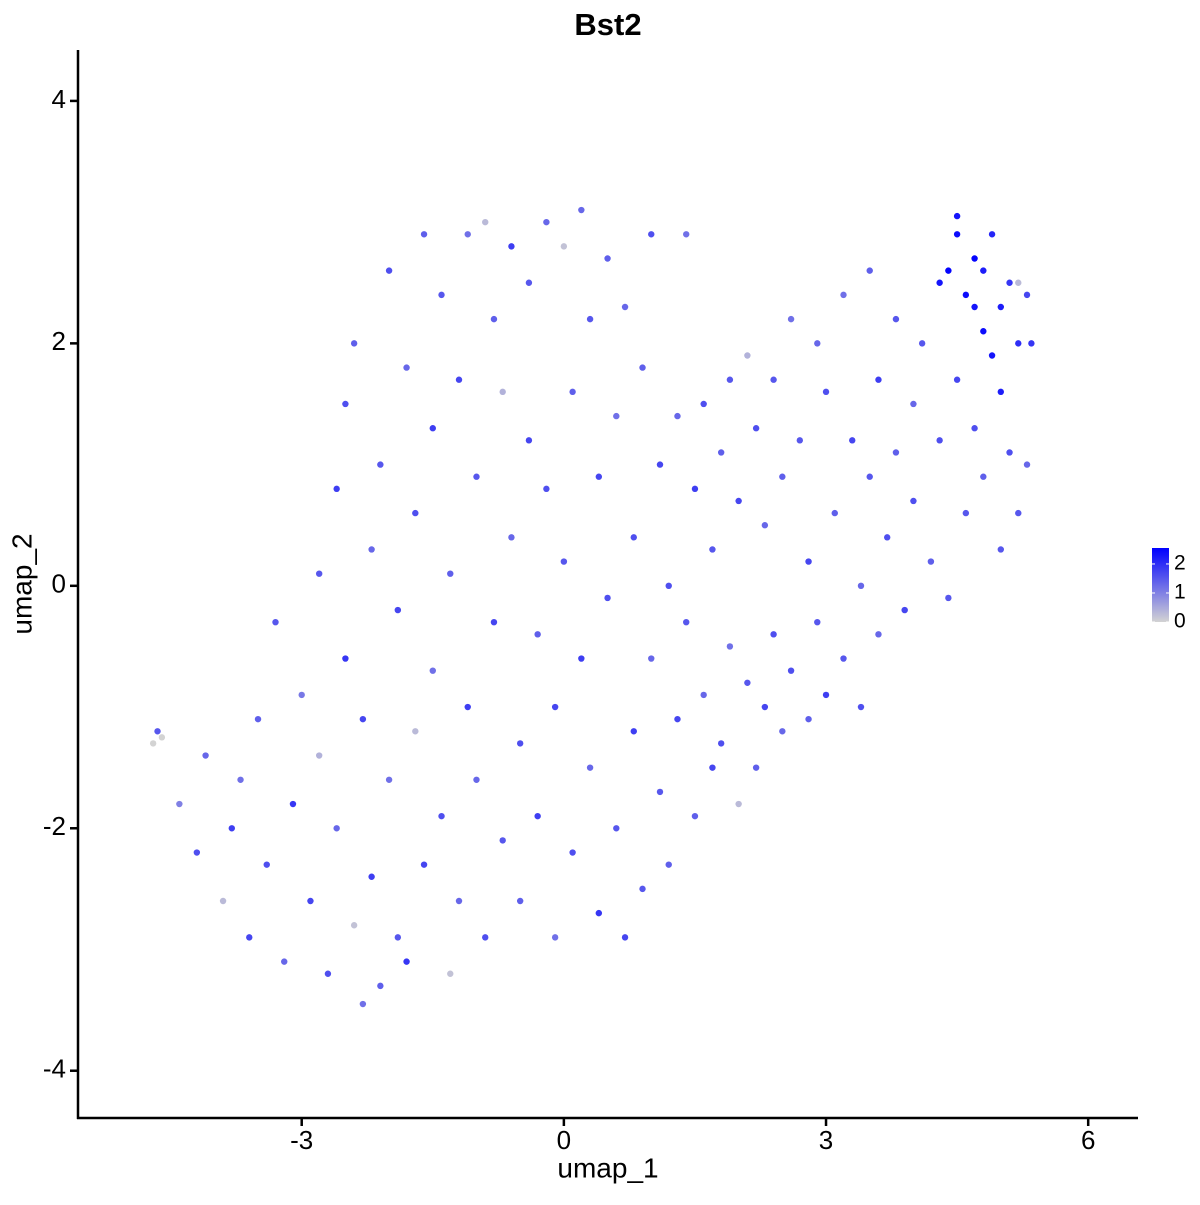 The height and width of the screenshot is (1205, 1200). I want to click on colorbar-tick-label: 1, so click(1180, 592).